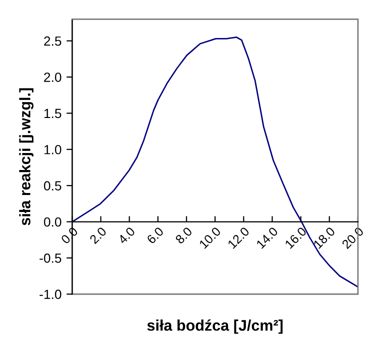 This screenshot has height=342, width=380. Describe the element at coordinates (51, 258) in the screenshot. I see `y-tick-label: -0.5` at that location.